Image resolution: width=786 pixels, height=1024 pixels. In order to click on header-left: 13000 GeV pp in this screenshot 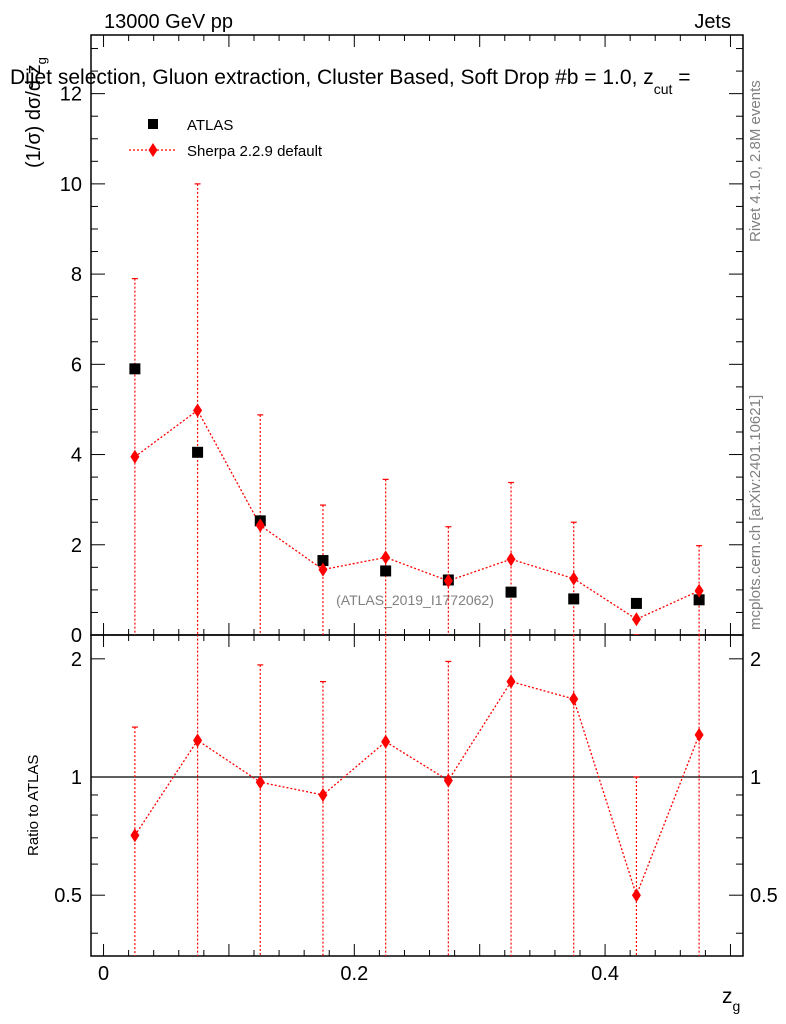, I will do `click(168, 22)`.